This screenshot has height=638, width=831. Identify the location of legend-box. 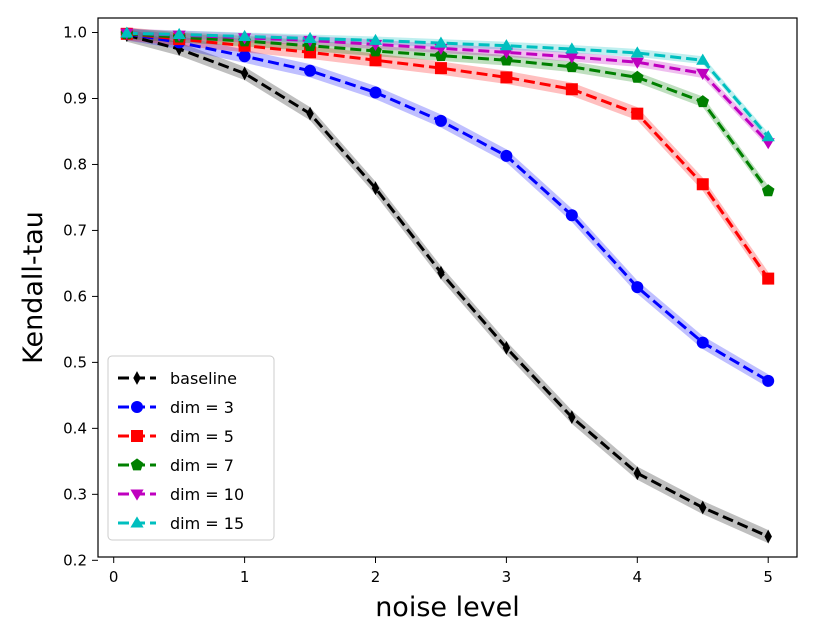
(191, 448).